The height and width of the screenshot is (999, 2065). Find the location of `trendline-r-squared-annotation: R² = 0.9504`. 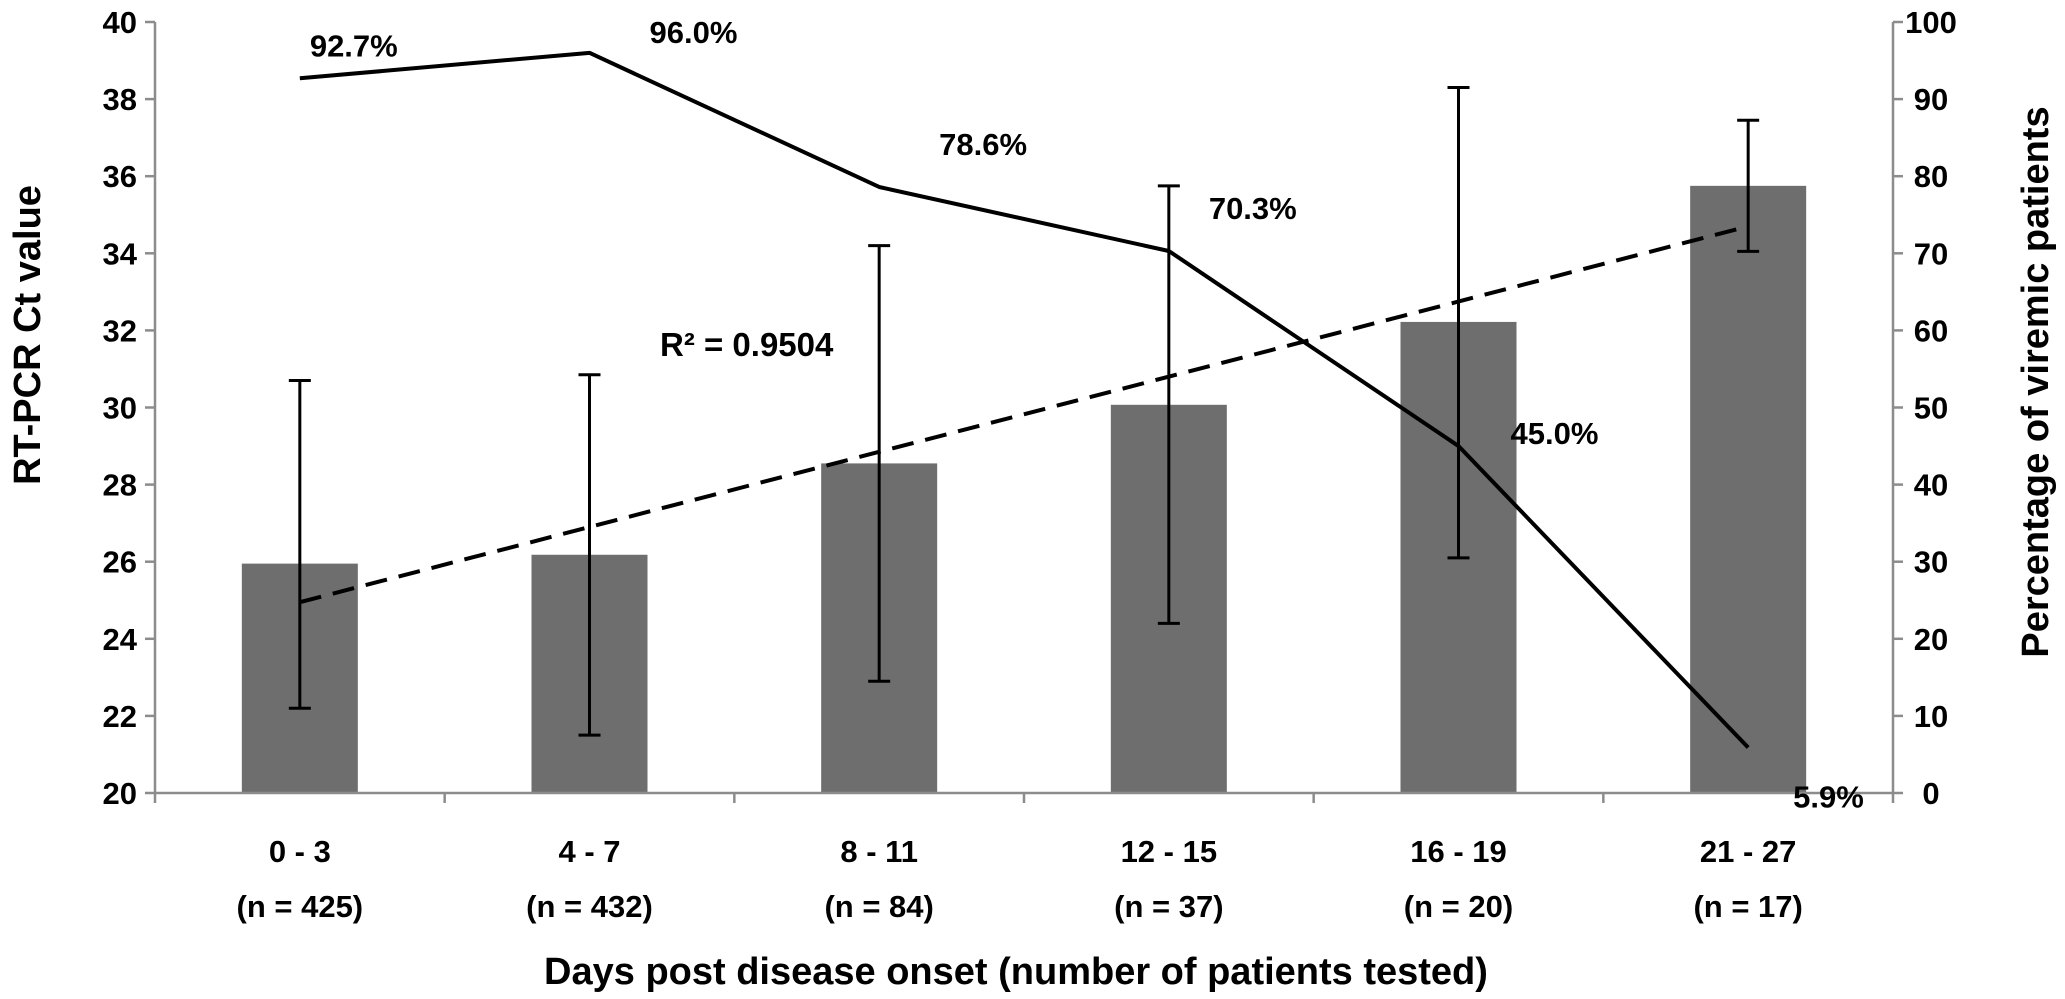

trendline-r-squared-annotation: R² = 0.9504 is located at coordinates (747, 344).